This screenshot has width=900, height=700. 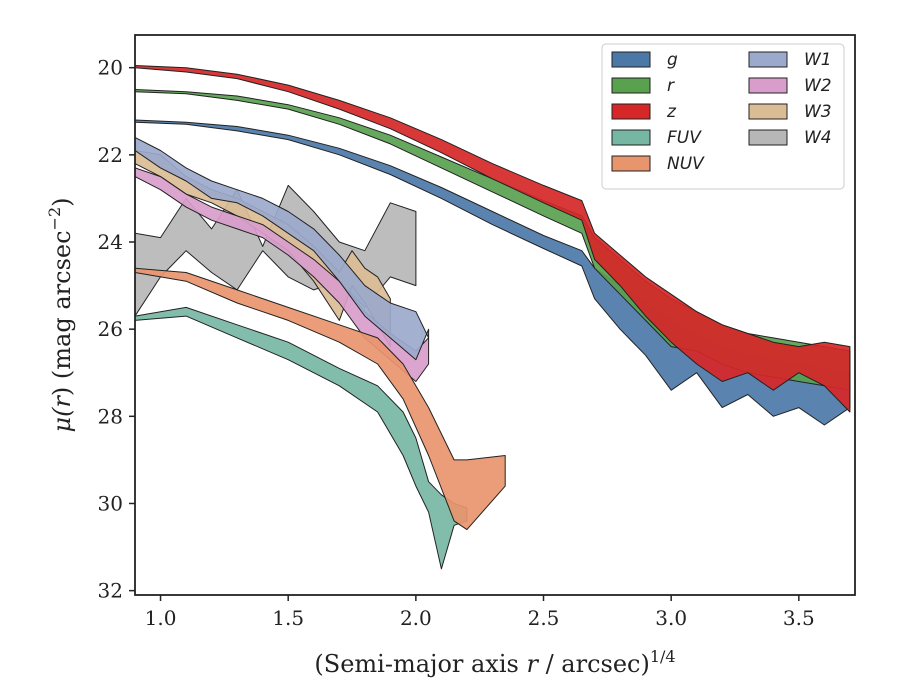 I want to click on legend-label-w4: W4, so click(x=818, y=138).